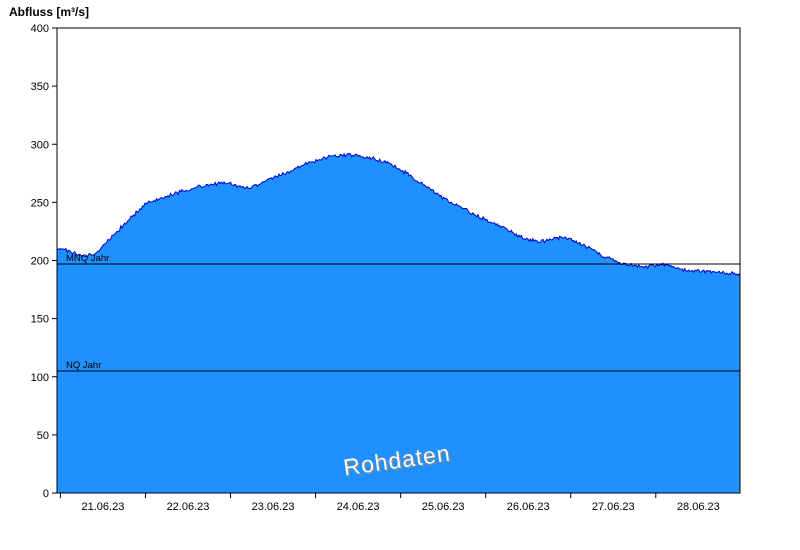 The height and width of the screenshot is (550, 800). Describe the element at coordinates (40, 145) in the screenshot. I see `y-axis-tick-label: 300` at that location.